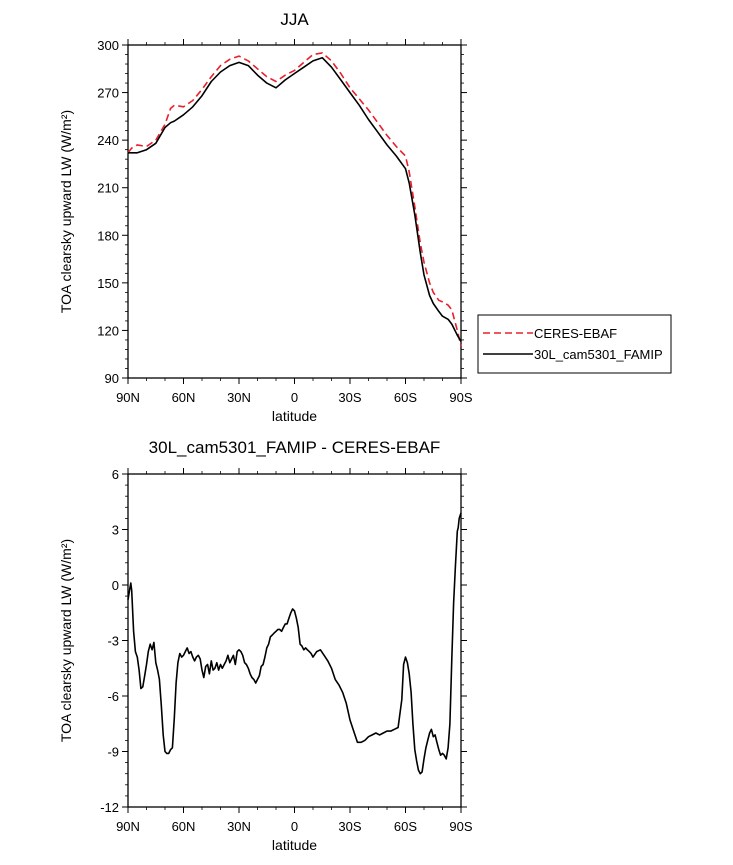 This screenshot has width=733, height=865. I want to click on panel1-x-tick-label: 90S, so click(460, 826).